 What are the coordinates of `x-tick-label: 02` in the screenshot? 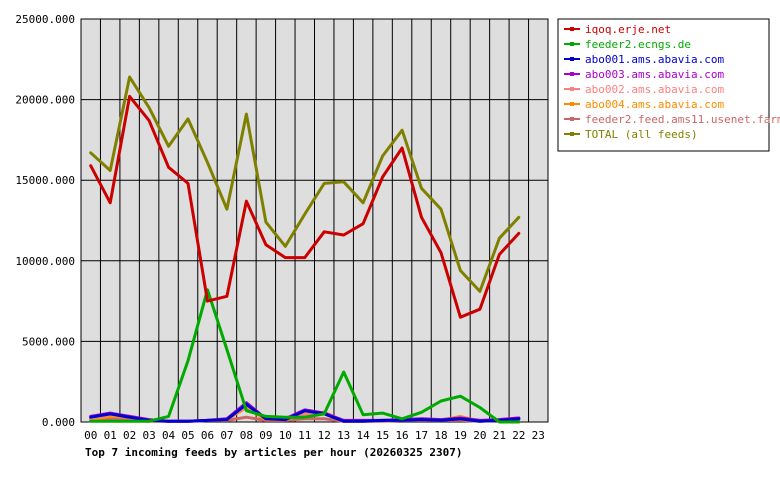 It's located at (129, 435).